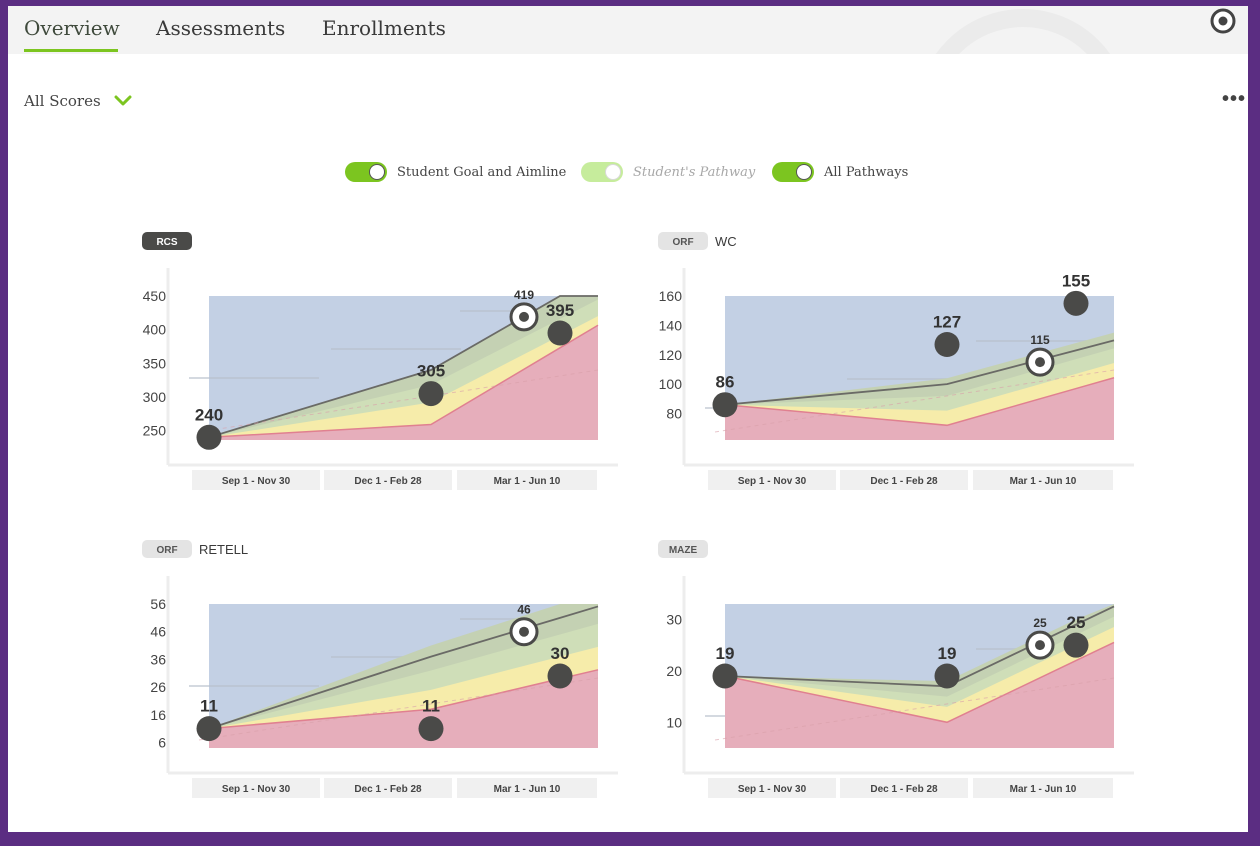  What do you see at coordinates (209, 414) in the screenshot?
I see `score-value-label: 240` at bounding box center [209, 414].